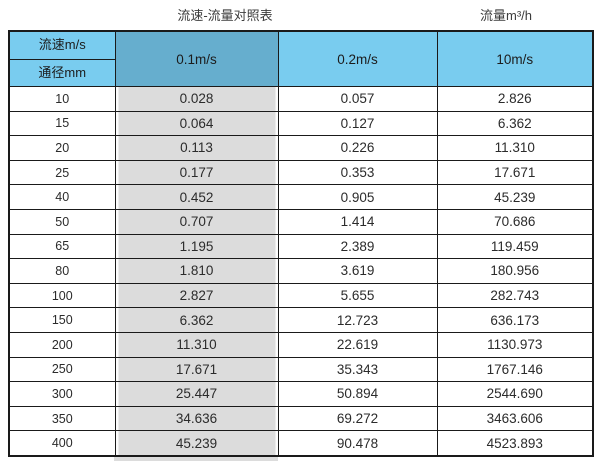 The height and width of the screenshot is (466, 600). I want to click on flow-value-cell: 1767.146, so click(515, 369).